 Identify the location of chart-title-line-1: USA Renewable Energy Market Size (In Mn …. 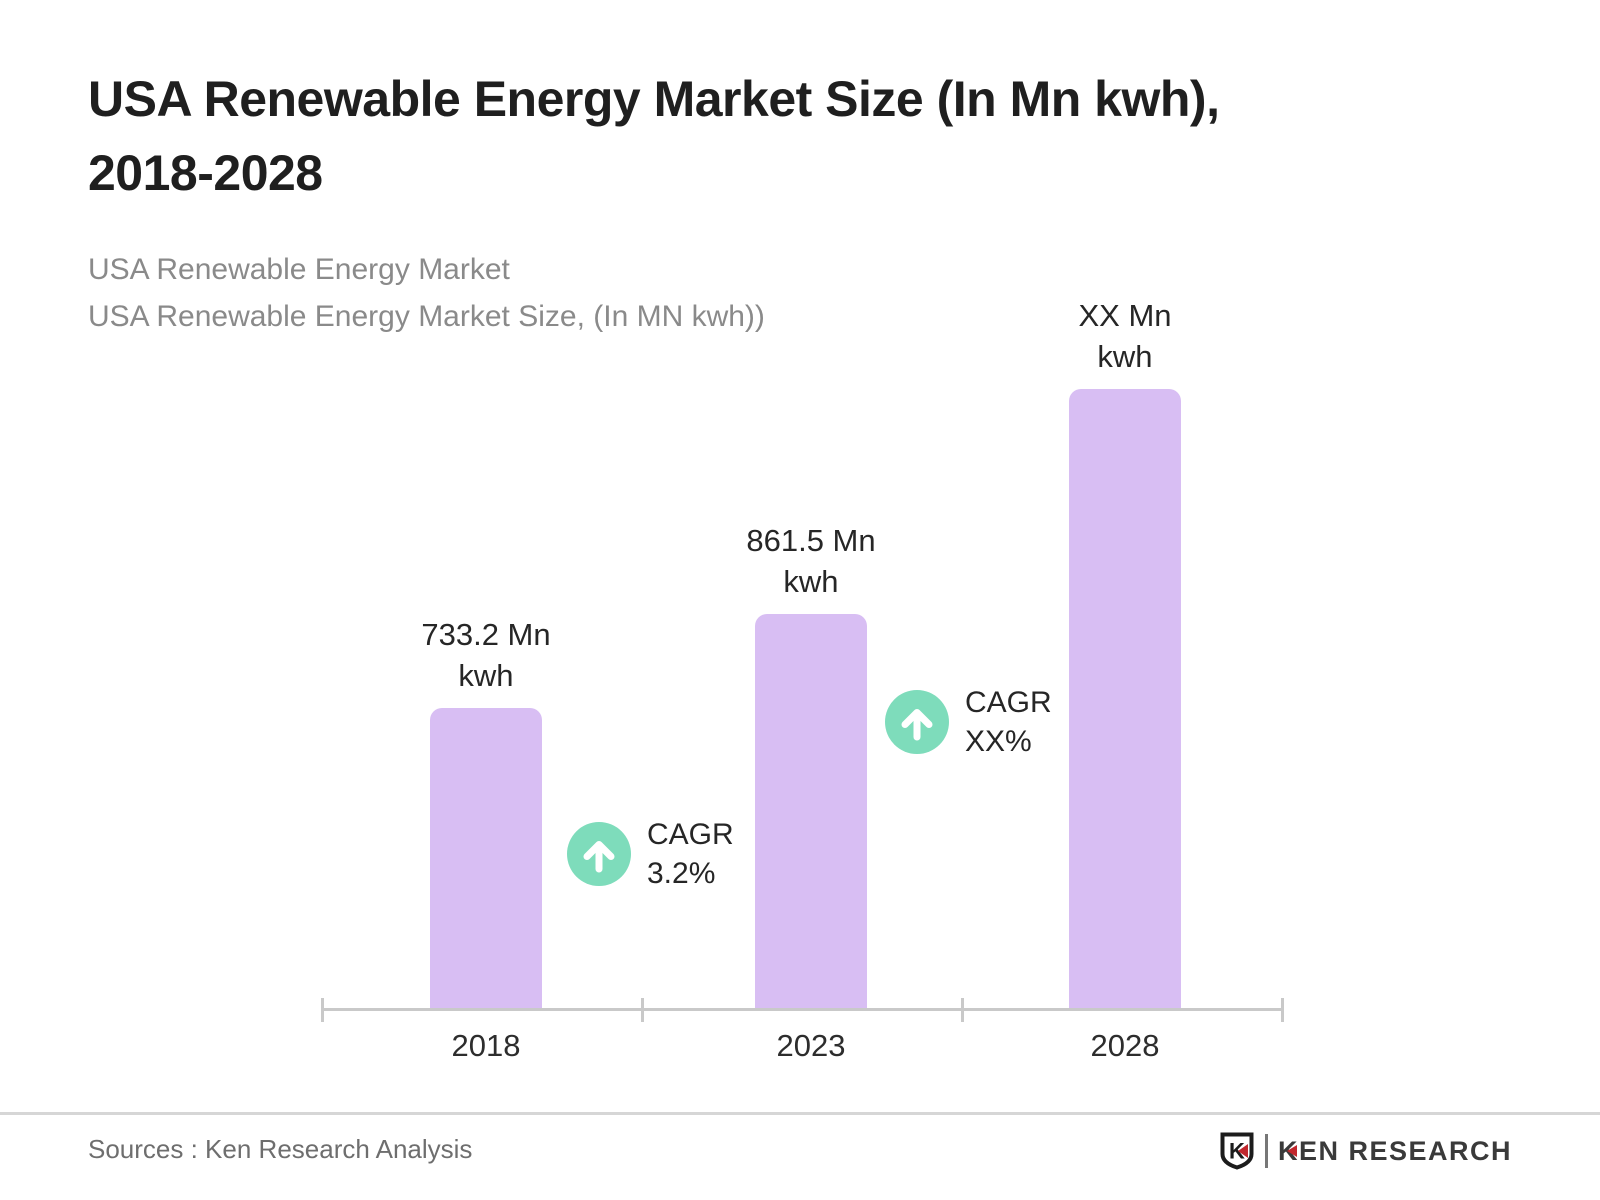
(654, 99).